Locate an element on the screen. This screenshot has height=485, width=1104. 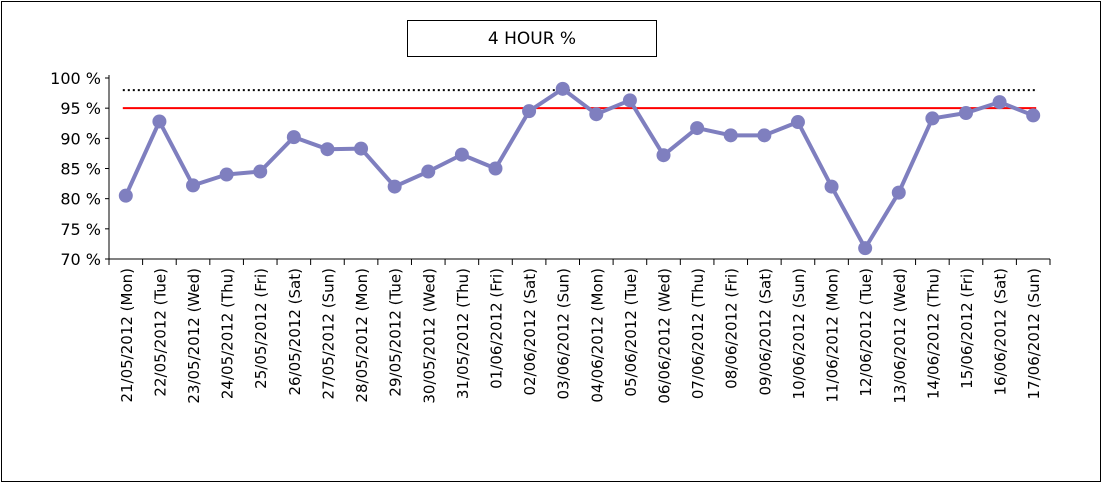
x-tick-label: 29/05/2012 (Tue) is located at coordinates (396, 332).